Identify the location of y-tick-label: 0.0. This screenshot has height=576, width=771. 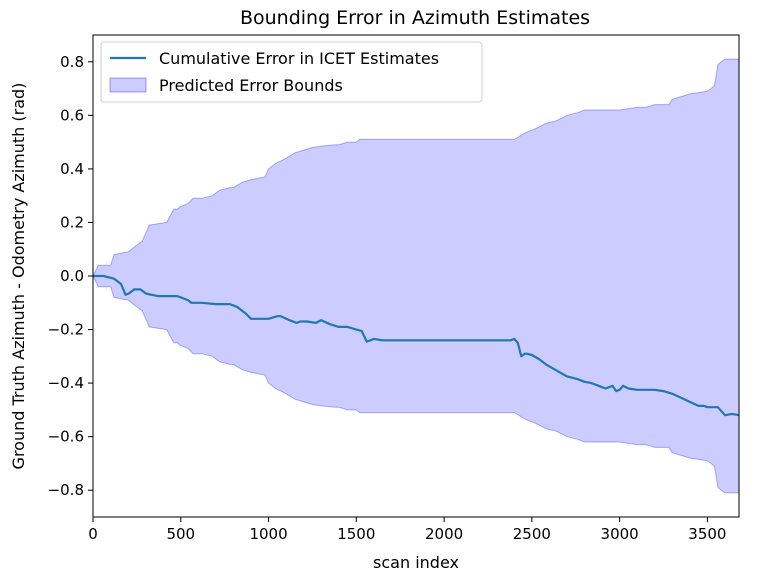
(72, 276).